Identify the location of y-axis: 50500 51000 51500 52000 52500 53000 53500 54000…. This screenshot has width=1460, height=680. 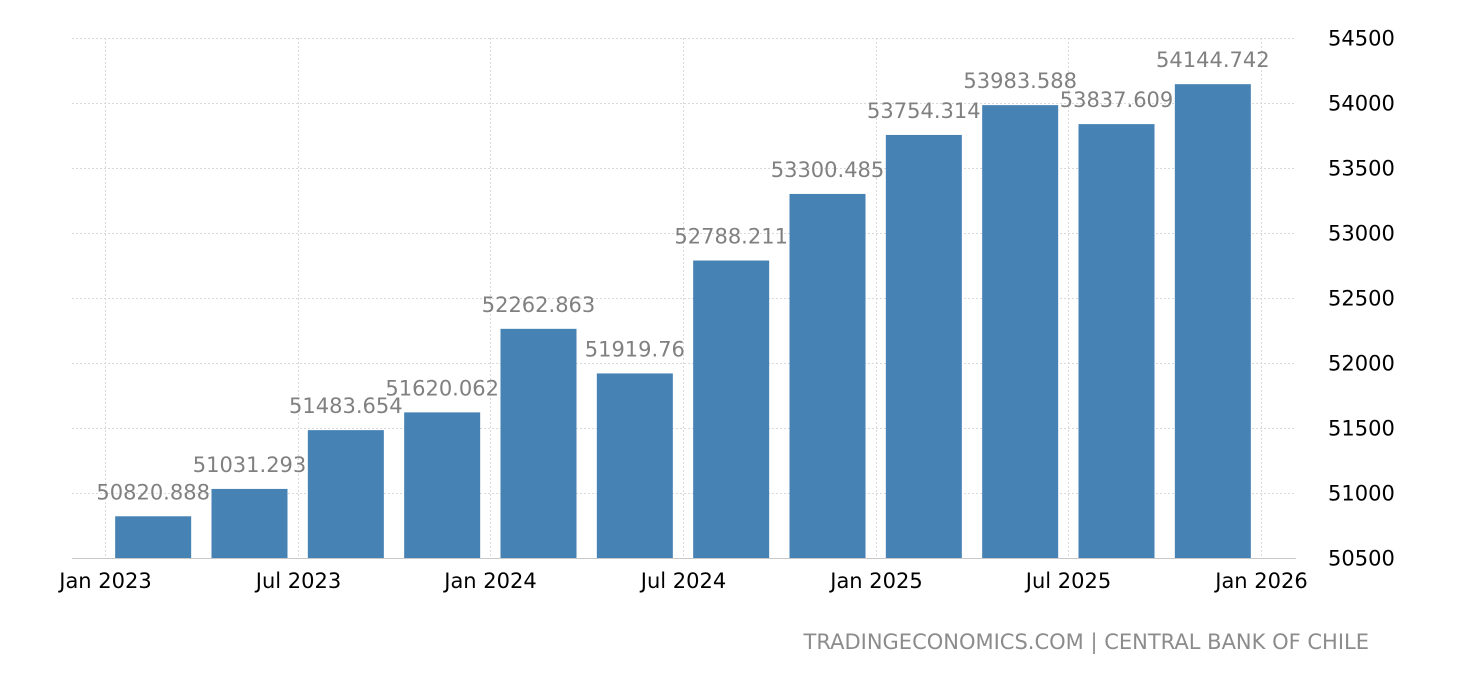
(1361, 299).